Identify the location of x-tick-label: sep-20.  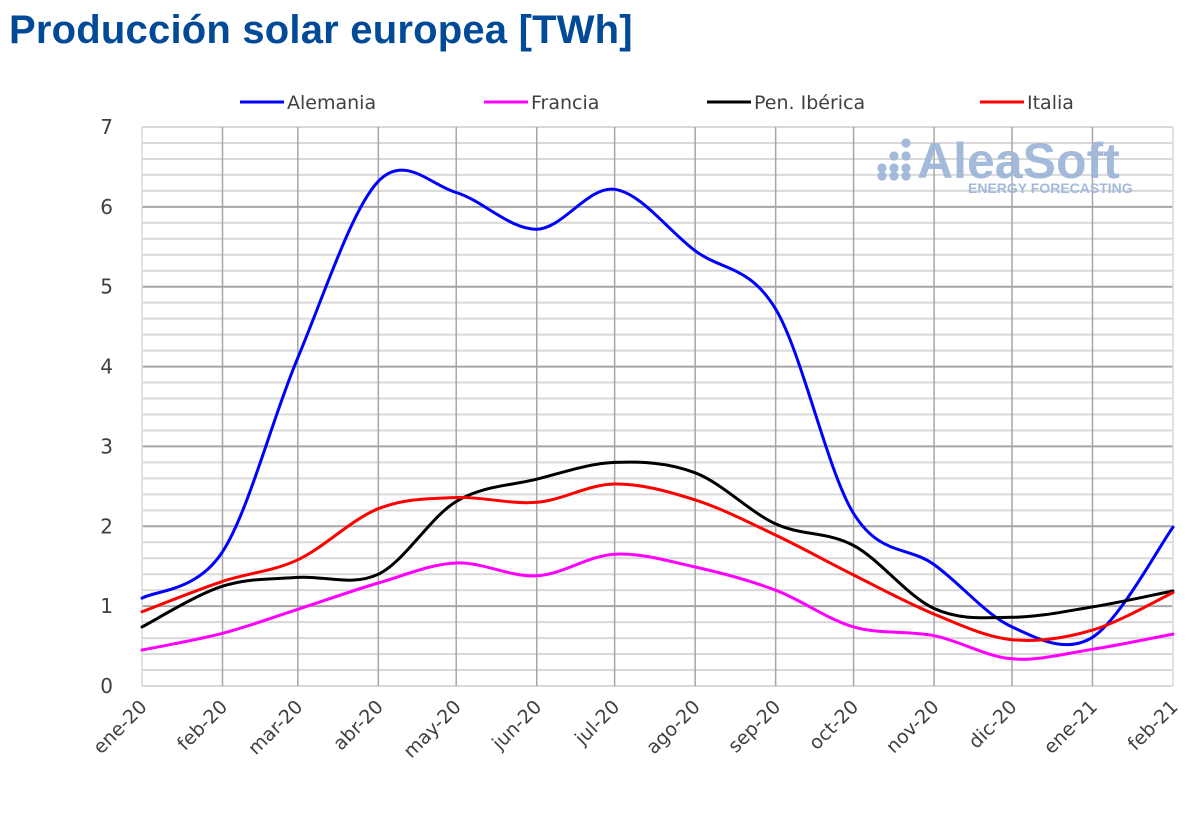
(754, 726).